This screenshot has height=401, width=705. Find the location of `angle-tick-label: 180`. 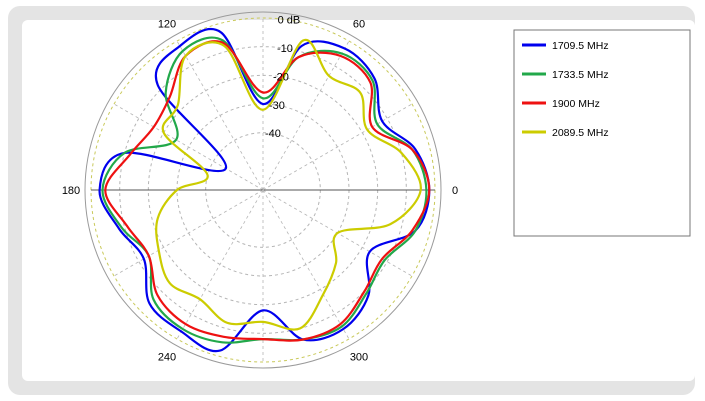

angle-tick-label: 180 is located at coordinates (71, 191).